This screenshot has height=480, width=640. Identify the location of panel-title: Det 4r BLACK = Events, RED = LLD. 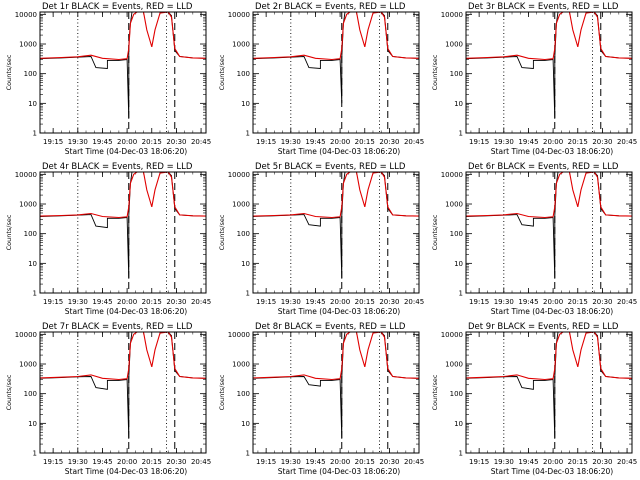
(117, 167).